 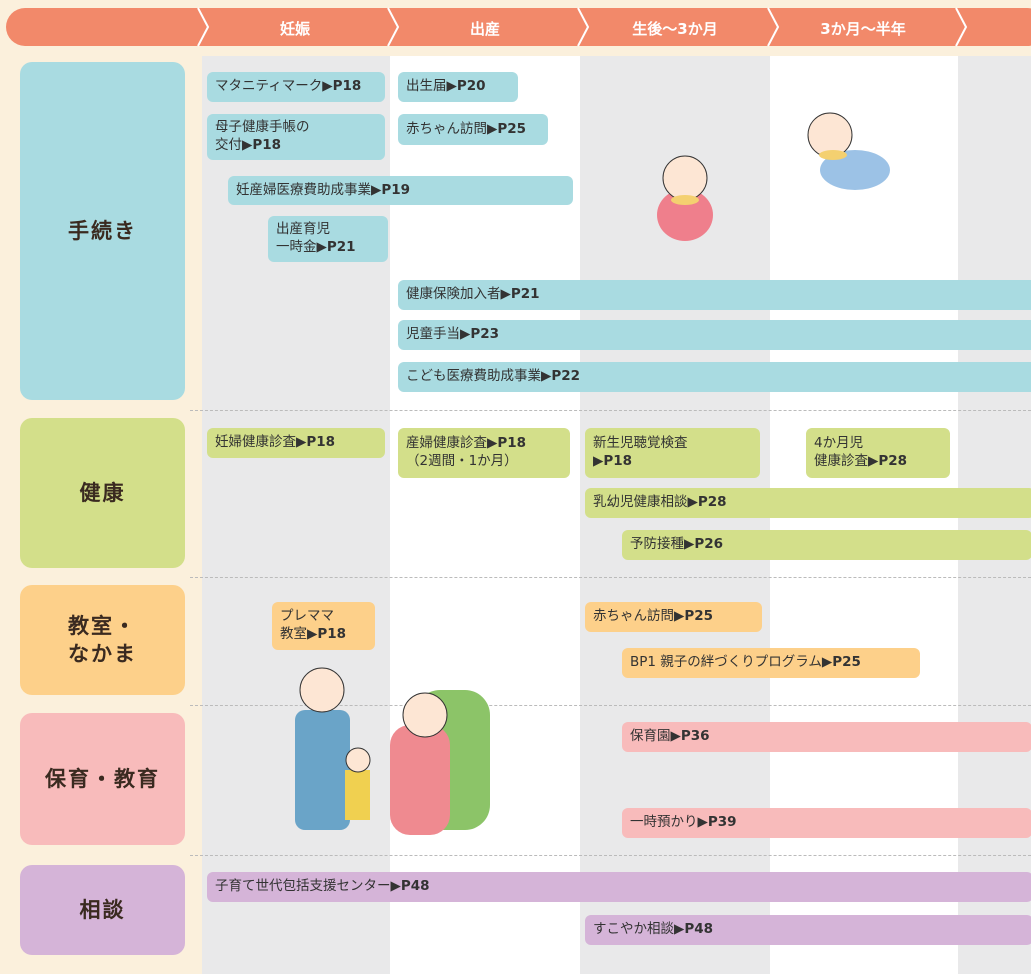 I want to click on item-line: 保育園▶P36, so click(x=827, y=737).